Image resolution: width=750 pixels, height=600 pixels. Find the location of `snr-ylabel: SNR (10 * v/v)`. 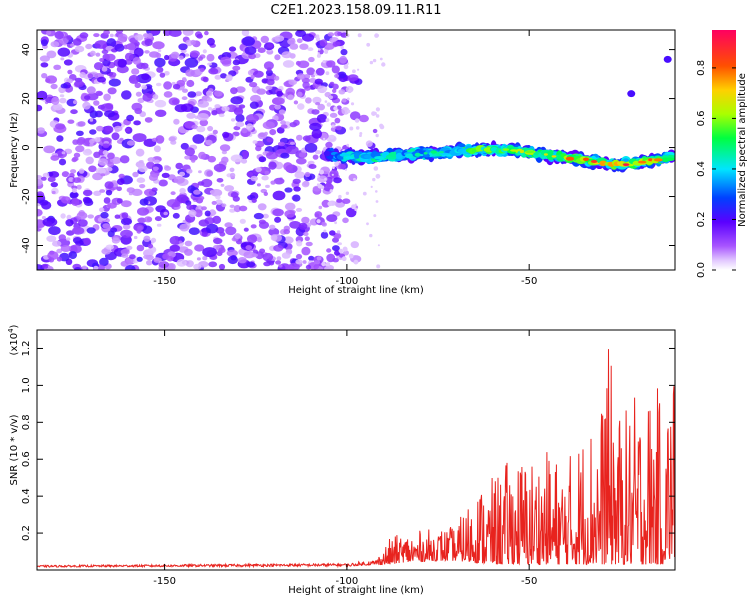

snr-ylabel: SNR (10 * v/v) is located at coordinates (14, 449).